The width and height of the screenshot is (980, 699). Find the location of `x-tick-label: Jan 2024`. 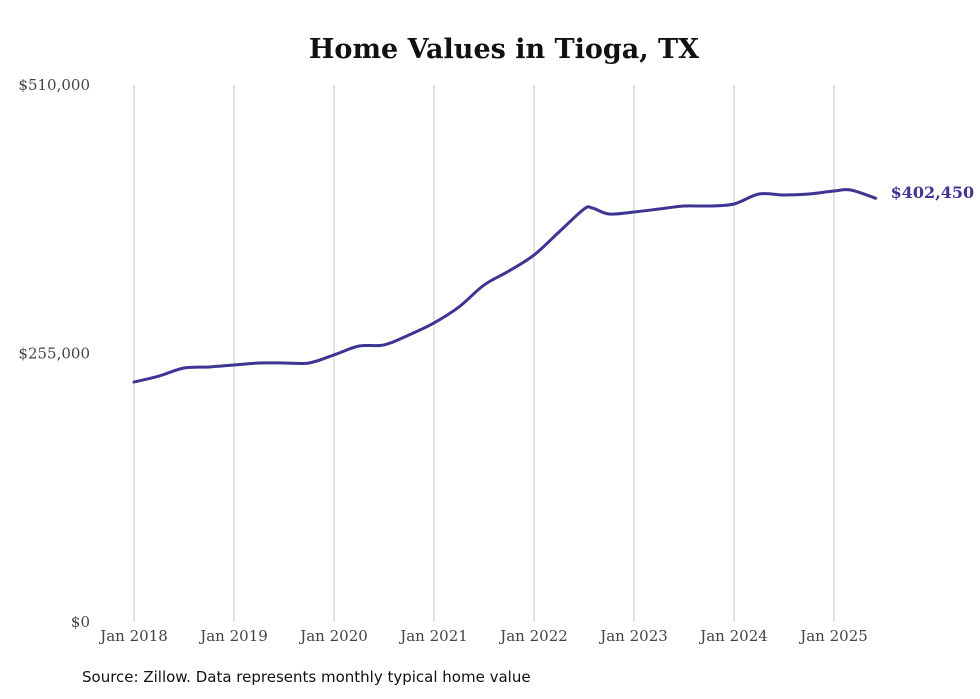

x-tick-label: Jan 2024 is located at coordinates (733, 636).